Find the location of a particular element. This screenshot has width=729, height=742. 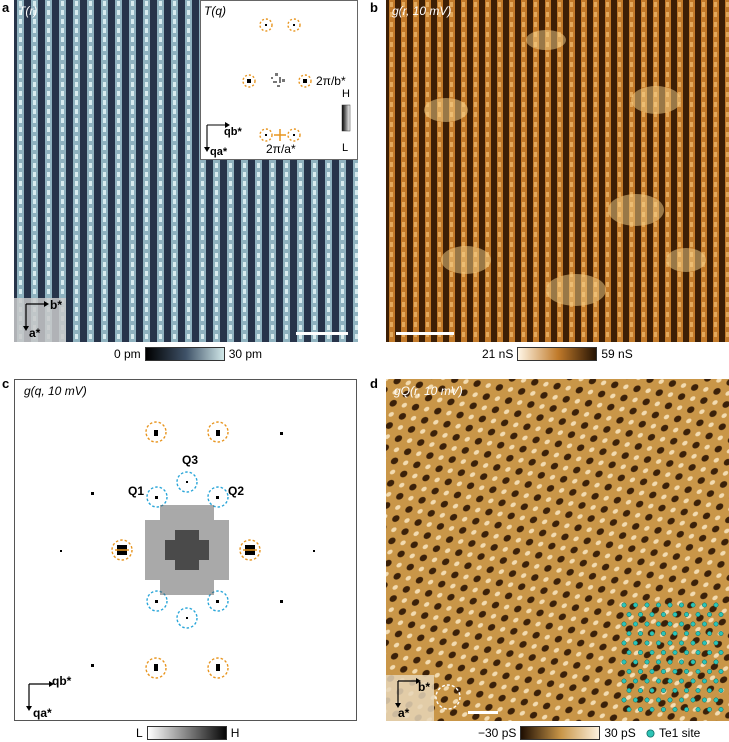

panel-d-title: gQ(r, 10 mV) is located at coordinates (428, 391).